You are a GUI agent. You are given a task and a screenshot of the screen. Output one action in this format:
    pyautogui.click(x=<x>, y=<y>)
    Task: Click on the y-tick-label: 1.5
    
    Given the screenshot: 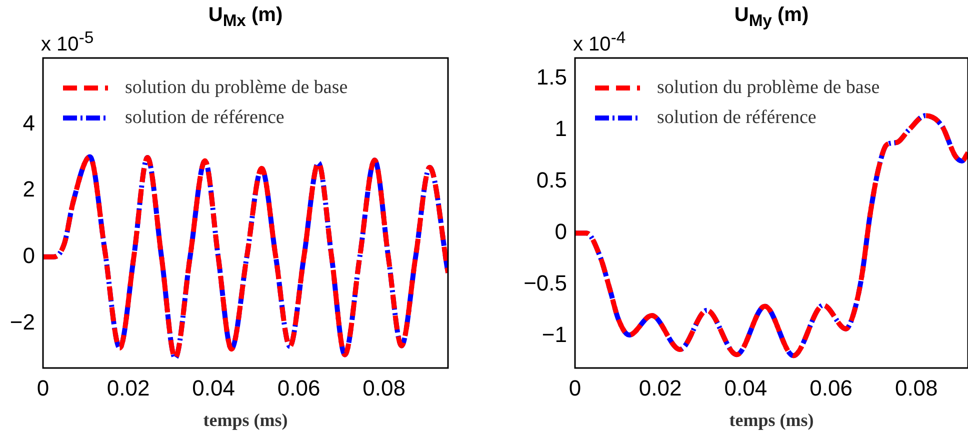 What is the action you would take?
    pyautogui.click(x=551, y=77)
    